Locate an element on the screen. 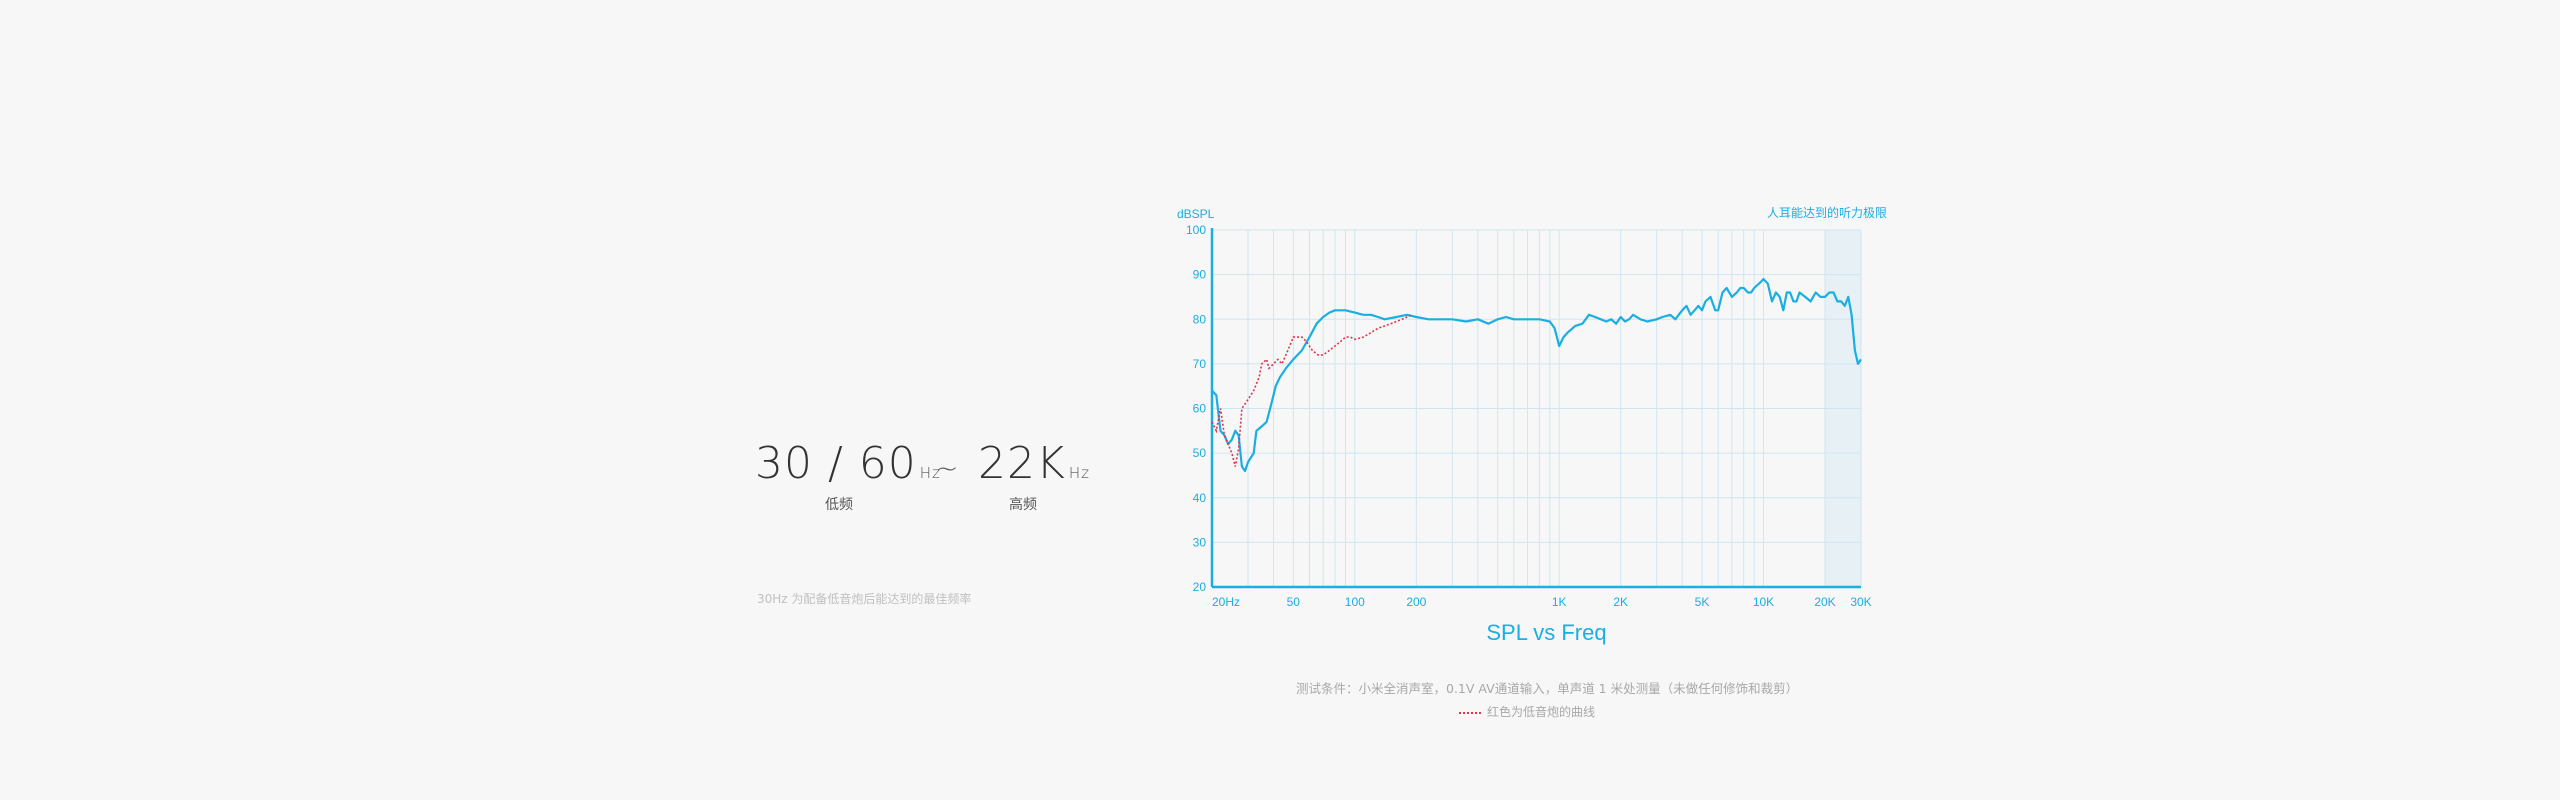 This screenshot has height=800, width=2560. high-frequency-label: 高频 is located at coordinates (1023, 505).